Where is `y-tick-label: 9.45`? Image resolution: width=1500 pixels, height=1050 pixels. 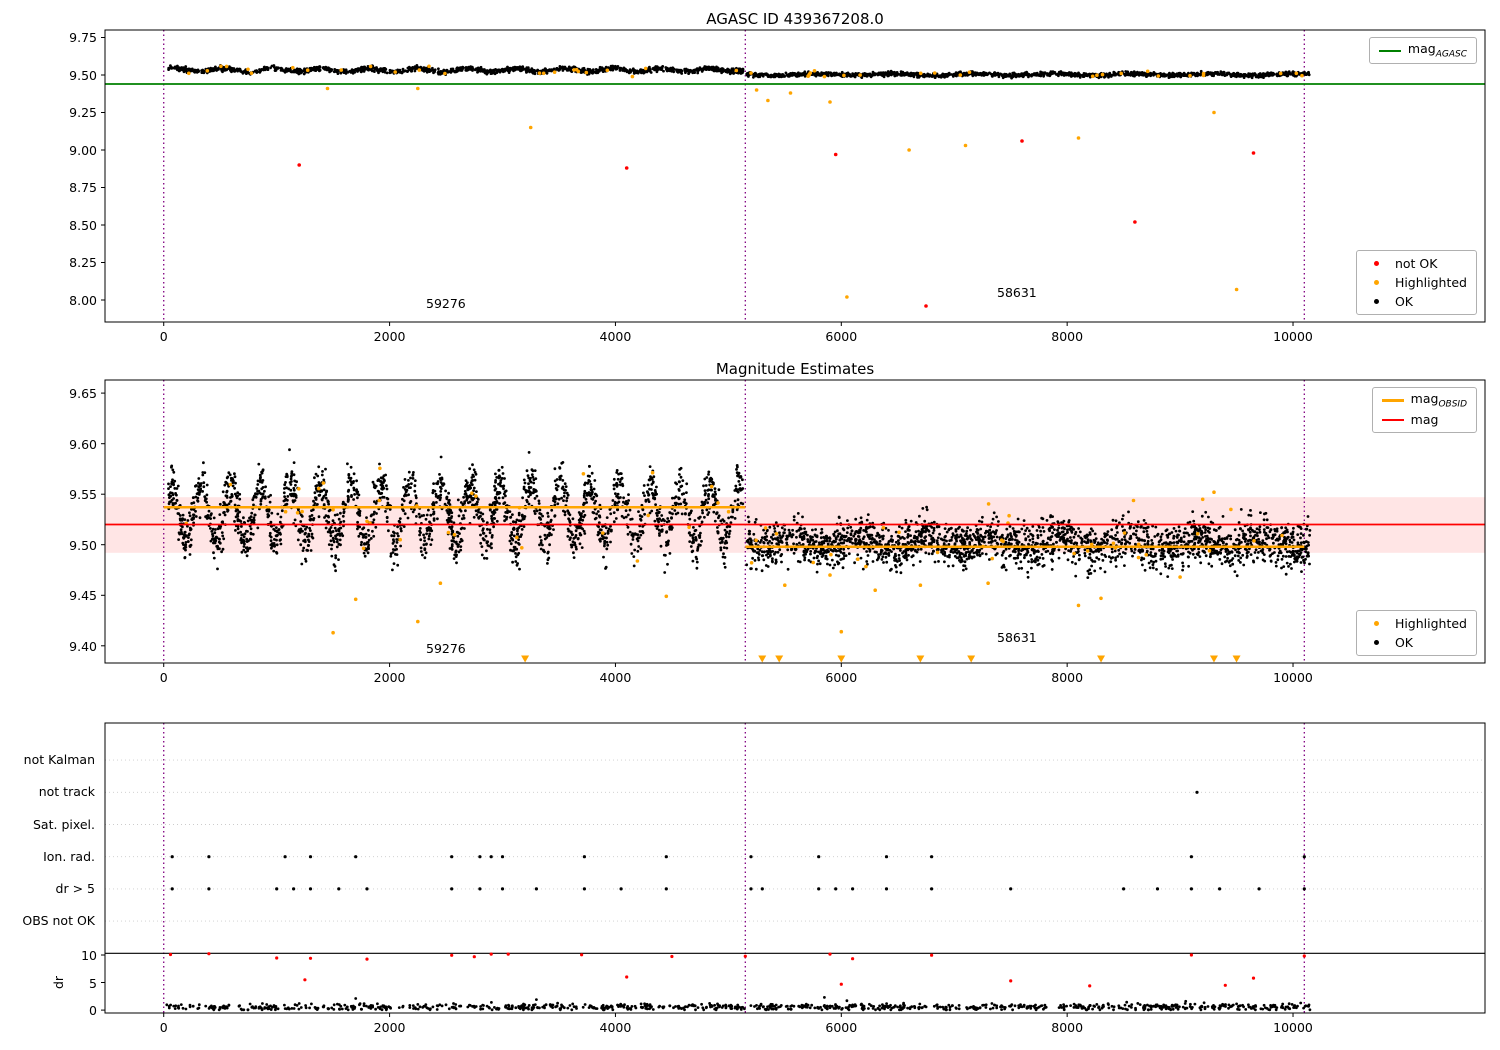 y-tick-label: 9.45 is located at coordinates (83, 596).